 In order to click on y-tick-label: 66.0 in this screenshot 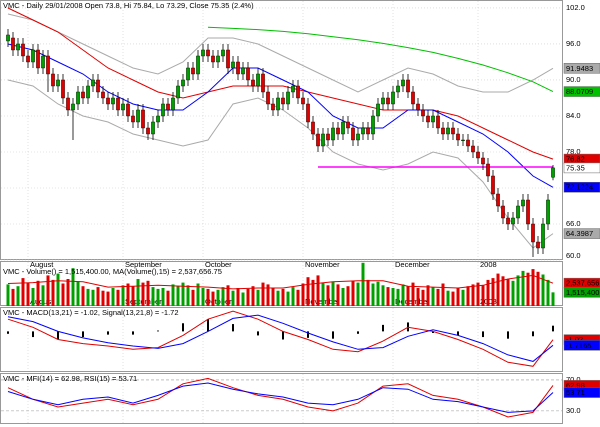, I will do `click(573, 223)`.